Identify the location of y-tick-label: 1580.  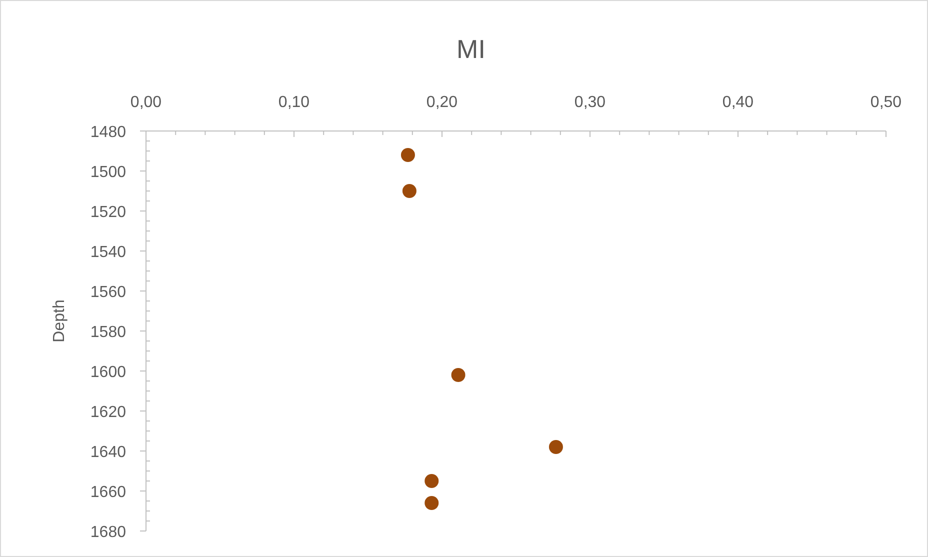
(108, 332).